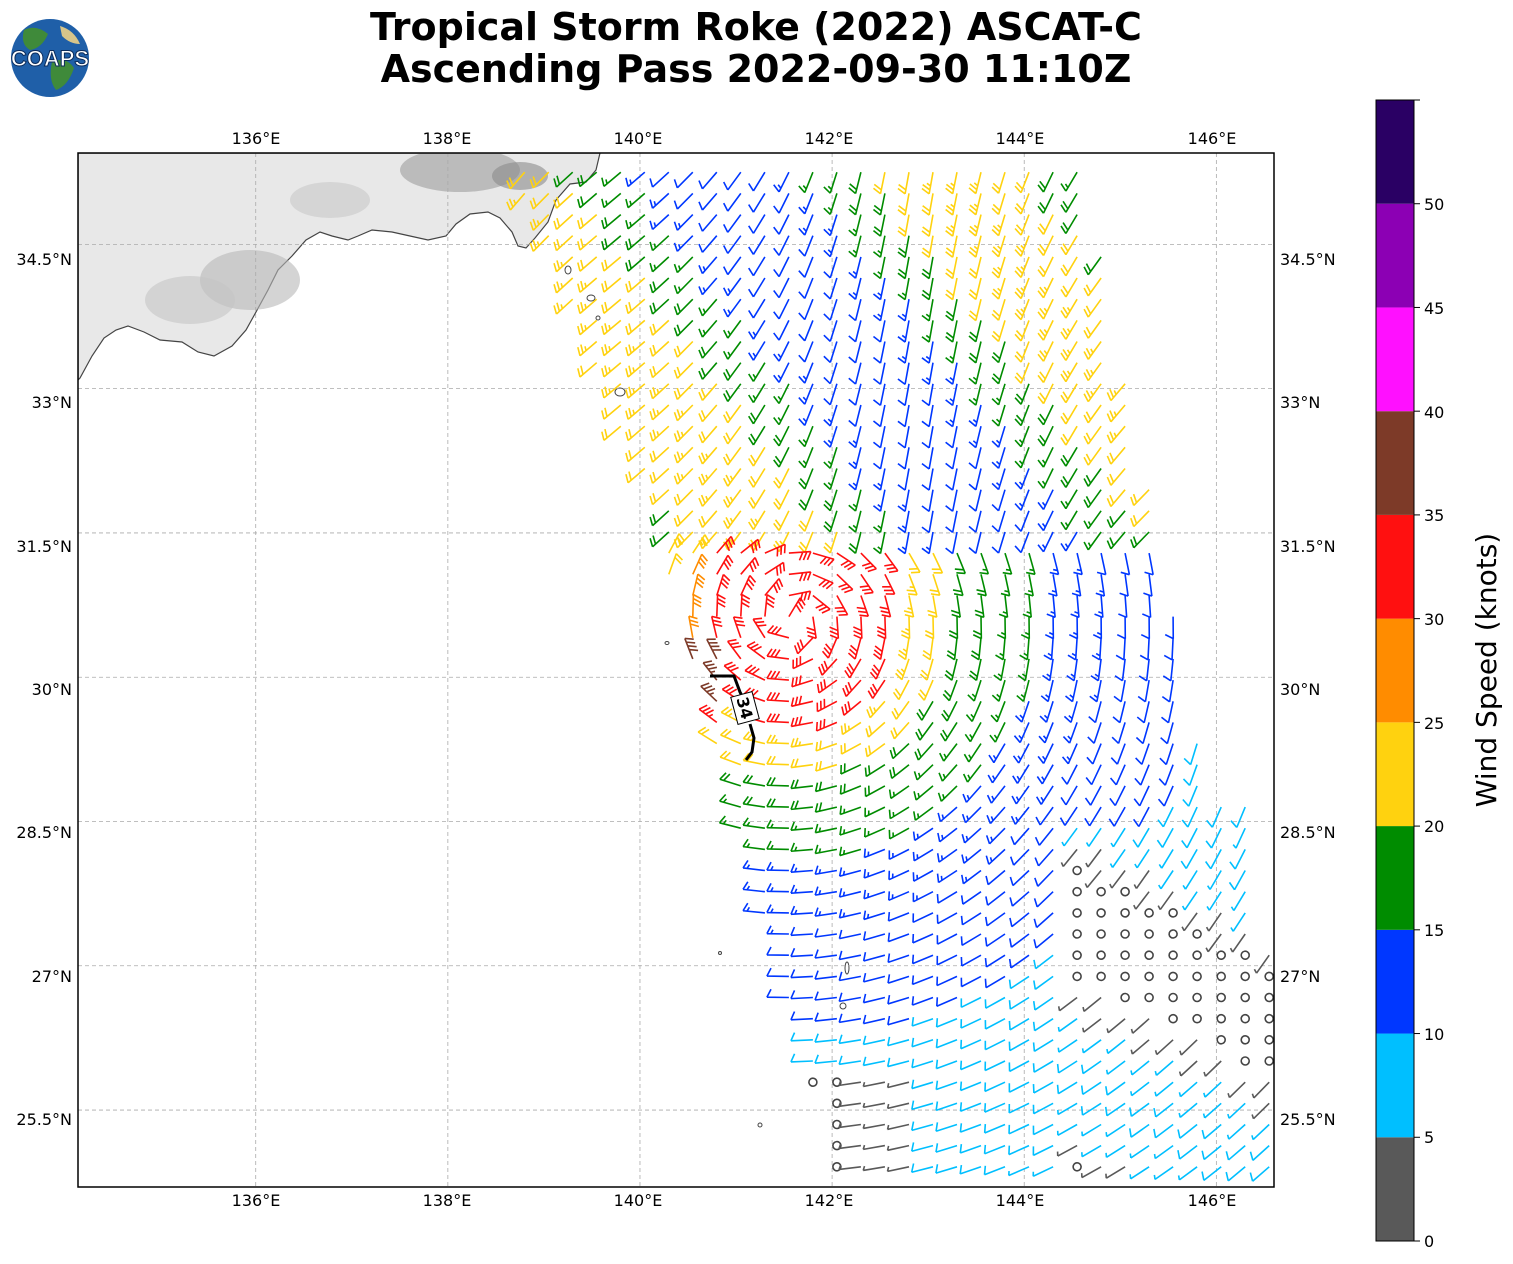 This screenshot has height=1264, width=1513. I want to click on lon-label: 142°E, so click(829, 138).